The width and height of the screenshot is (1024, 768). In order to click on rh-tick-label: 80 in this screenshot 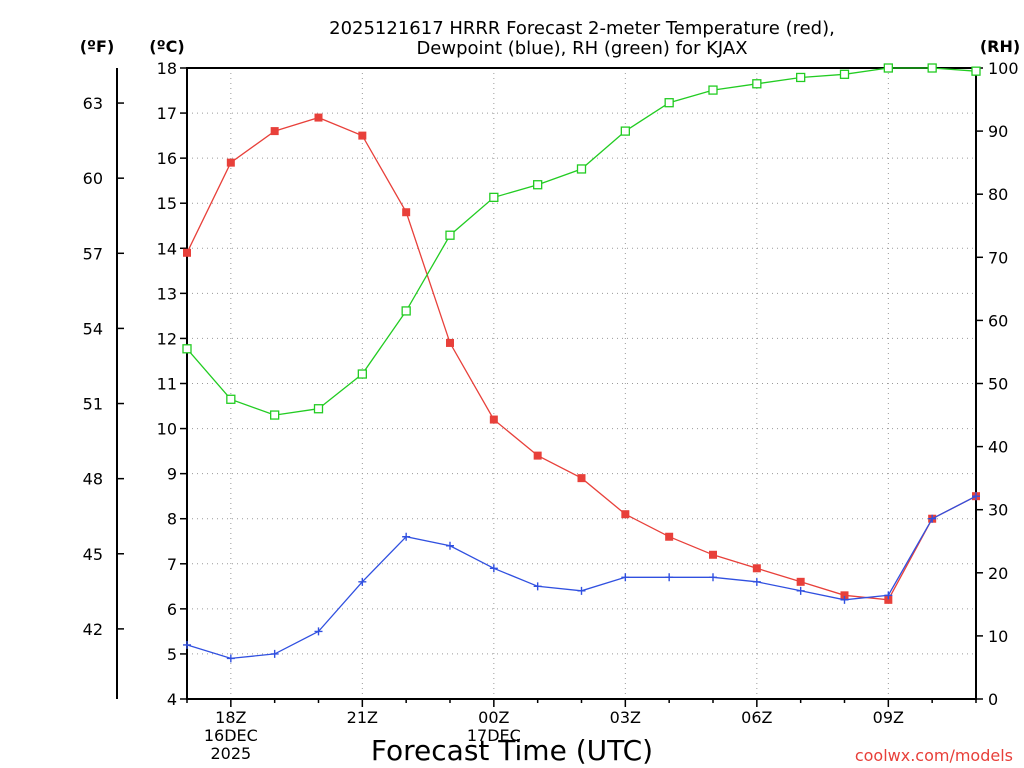, I will do `click(998, 194)`.